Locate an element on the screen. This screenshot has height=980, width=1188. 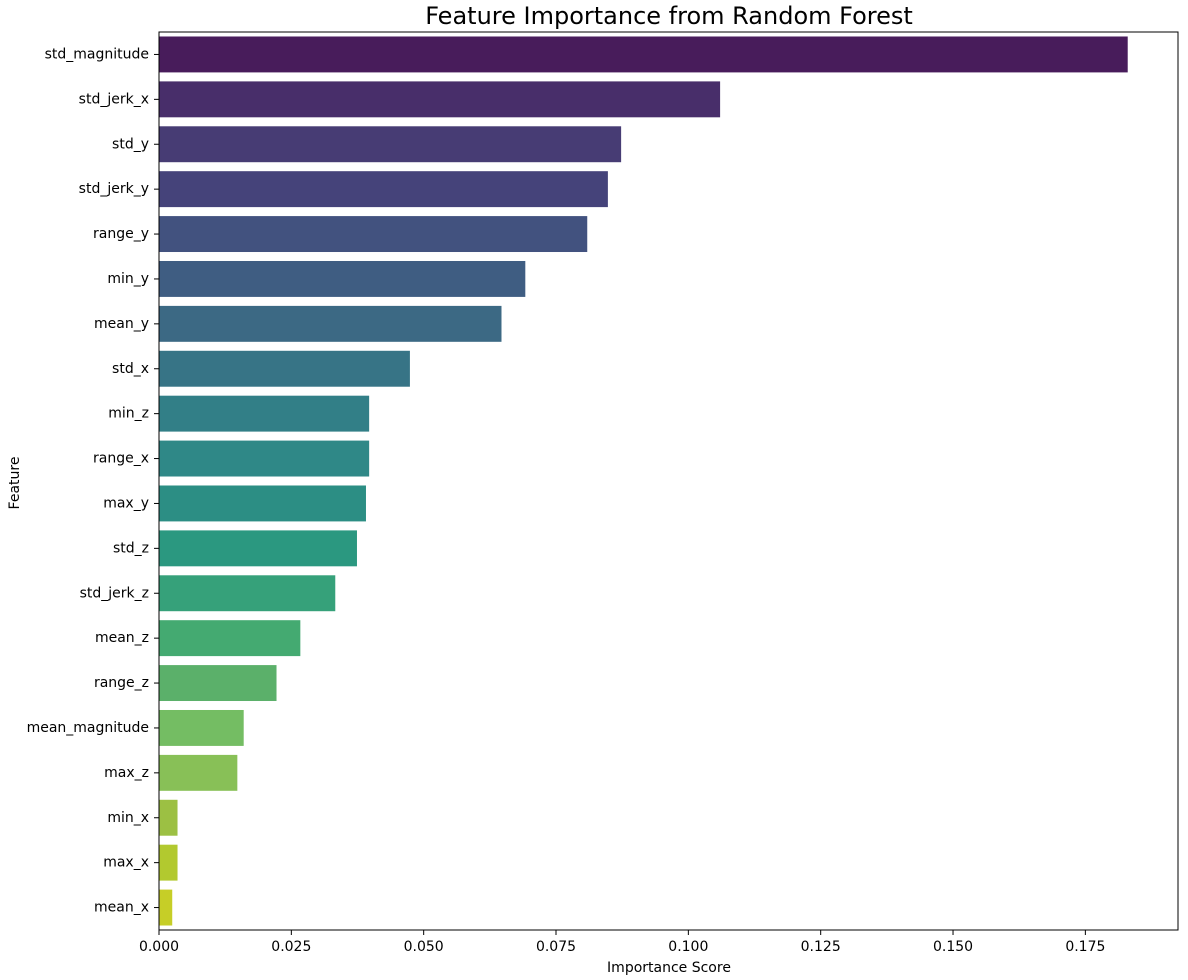
bar-max_x is located at coordinates (168, 862).